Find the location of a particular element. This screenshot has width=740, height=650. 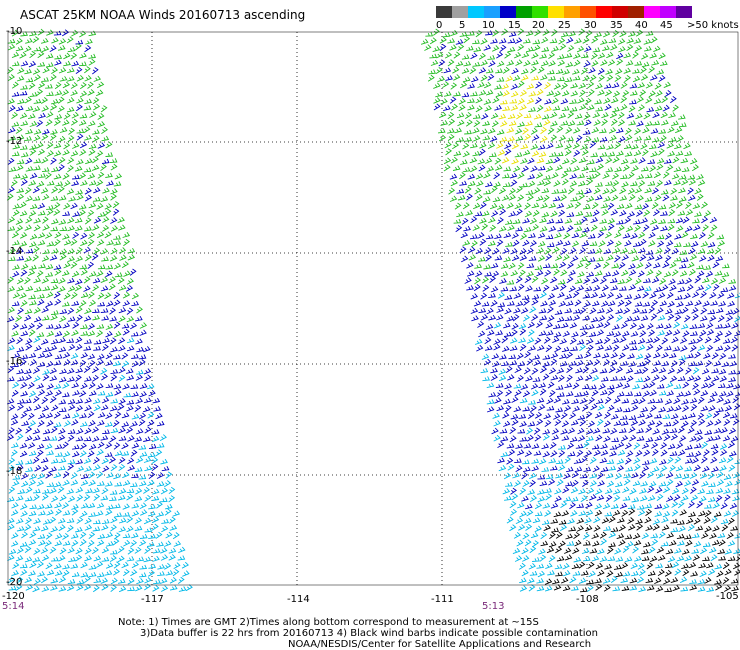

lat-label-12: -12 is located at coordinates (14, 141).